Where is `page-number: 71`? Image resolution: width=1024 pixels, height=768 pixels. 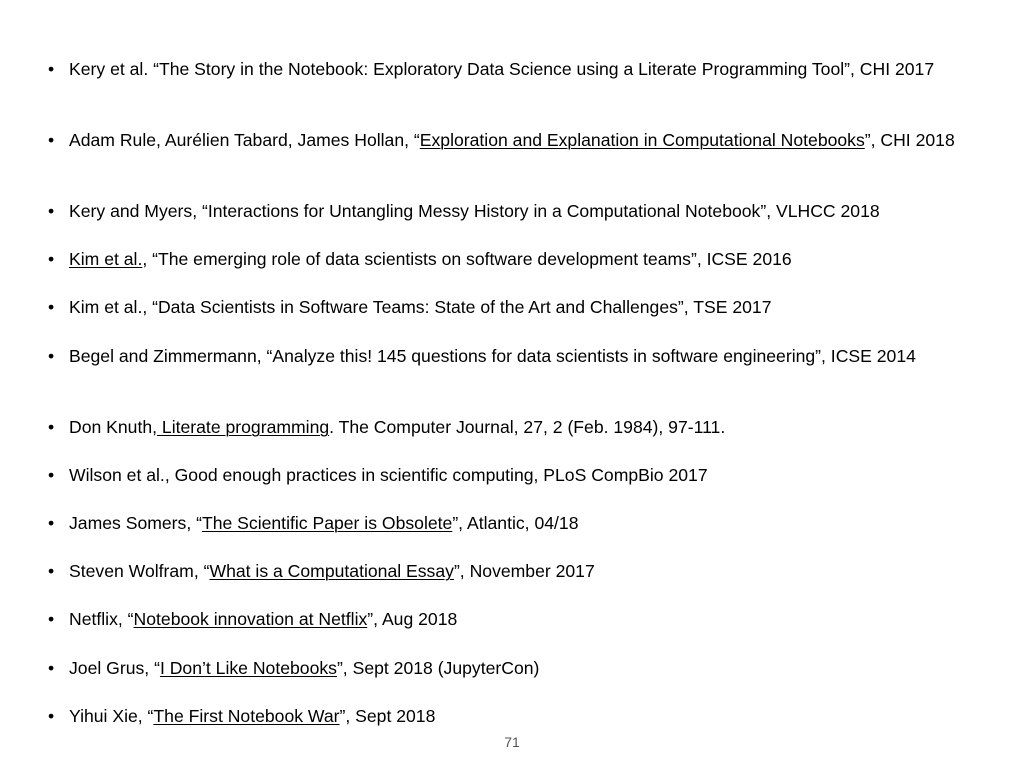
page-number: 71 is located at coordinates (512, 742).